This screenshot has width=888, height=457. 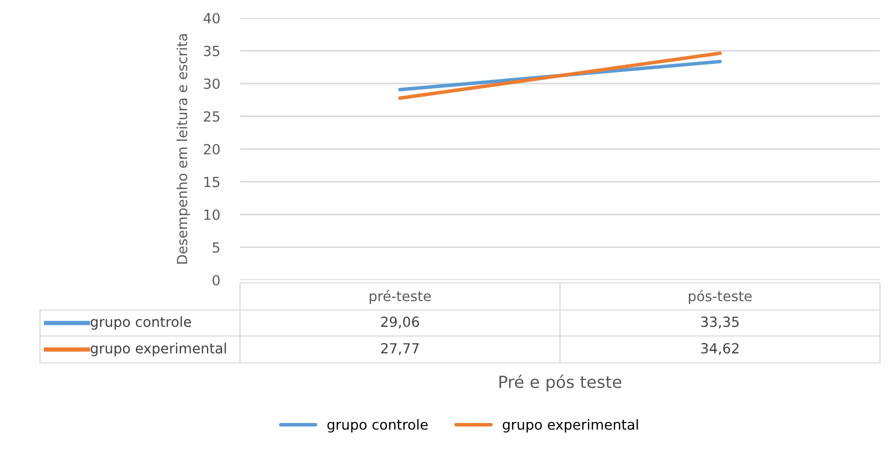 I want to click on x-axis-title: Pré e pós teste, so click(x=560, y=383).